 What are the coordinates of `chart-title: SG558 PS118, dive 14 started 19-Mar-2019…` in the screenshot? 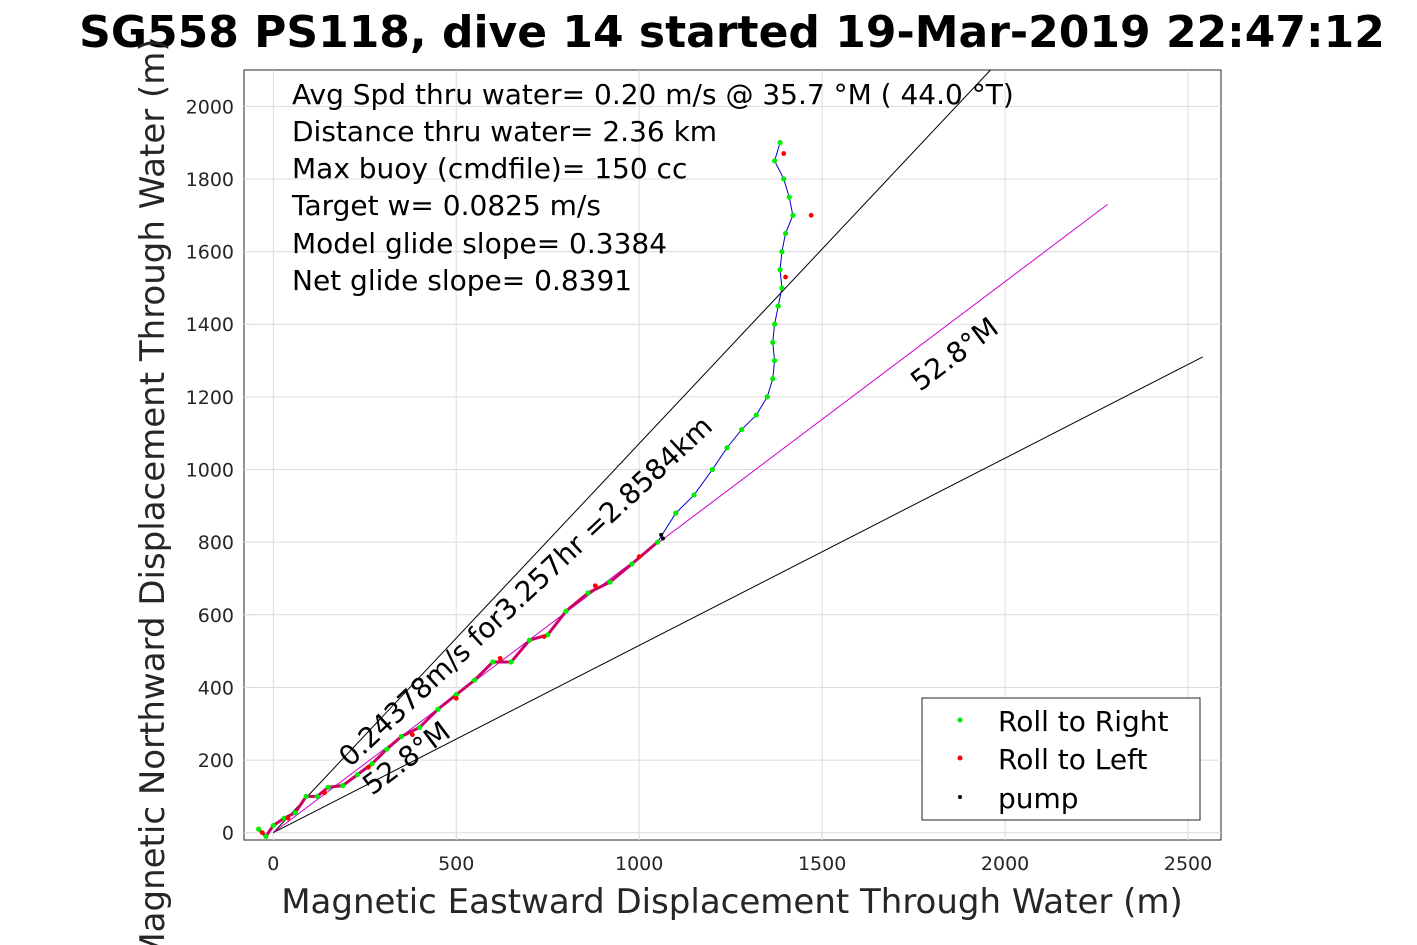 It's located at (732, 32).